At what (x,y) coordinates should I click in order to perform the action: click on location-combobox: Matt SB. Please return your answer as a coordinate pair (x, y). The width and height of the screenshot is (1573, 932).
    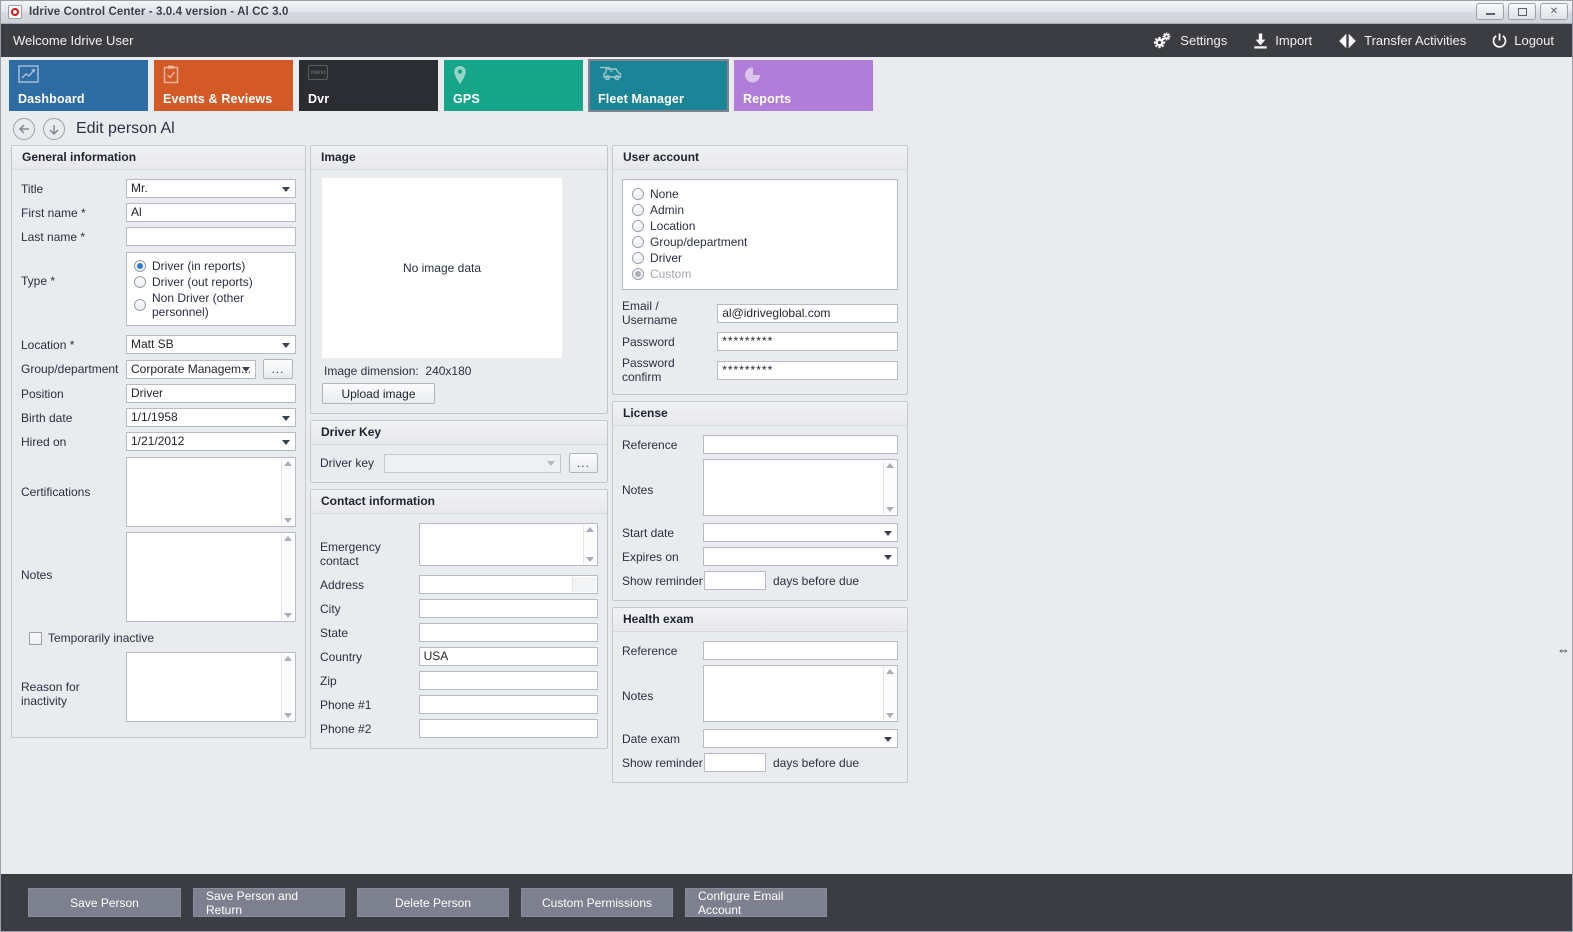
    Looking at the image, I should click on (211, 344).